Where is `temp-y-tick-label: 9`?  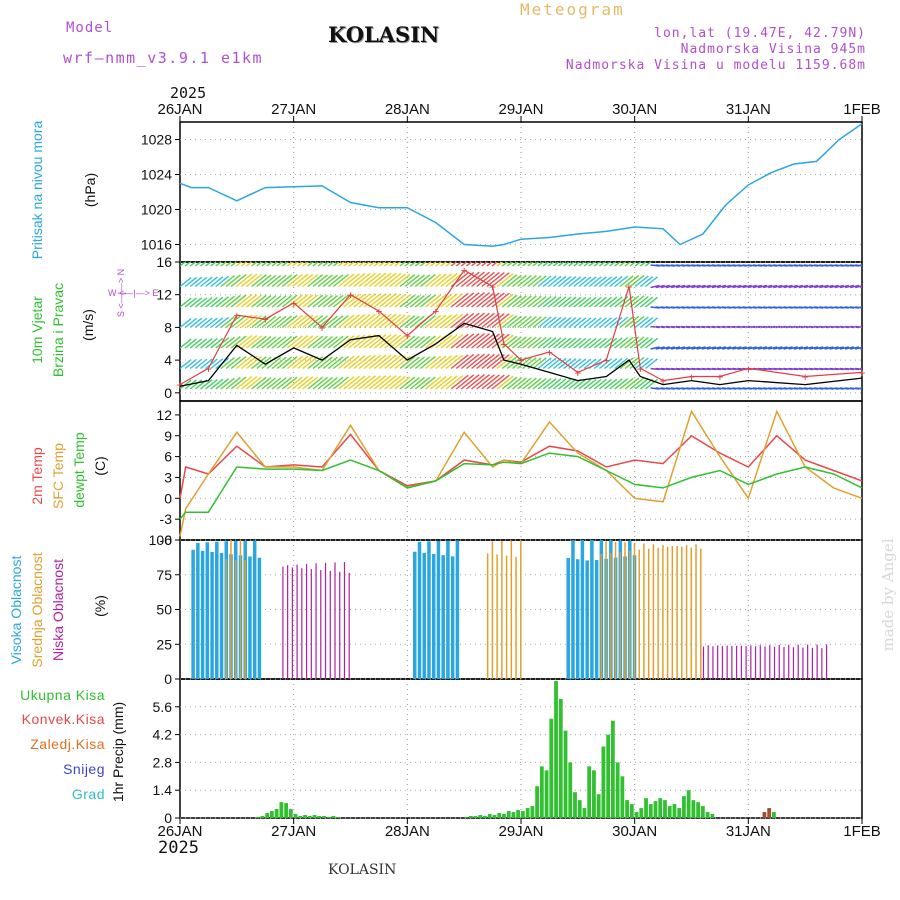
temp-y-tick-label: 9 is located at coordinates (168, 436).